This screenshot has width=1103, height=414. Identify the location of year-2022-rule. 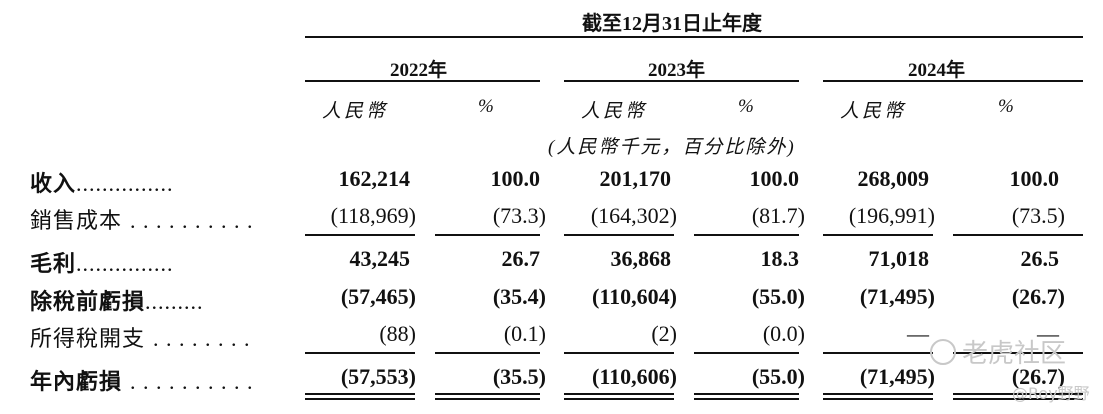
(422, 81).